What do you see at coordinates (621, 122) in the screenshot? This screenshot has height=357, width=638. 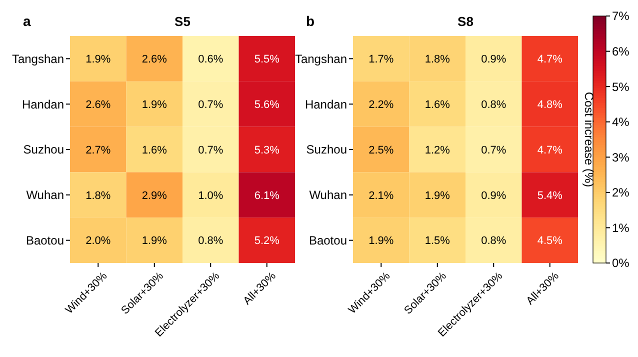 I see `color-bar-label: 4%` at bounding box center [621, 122].